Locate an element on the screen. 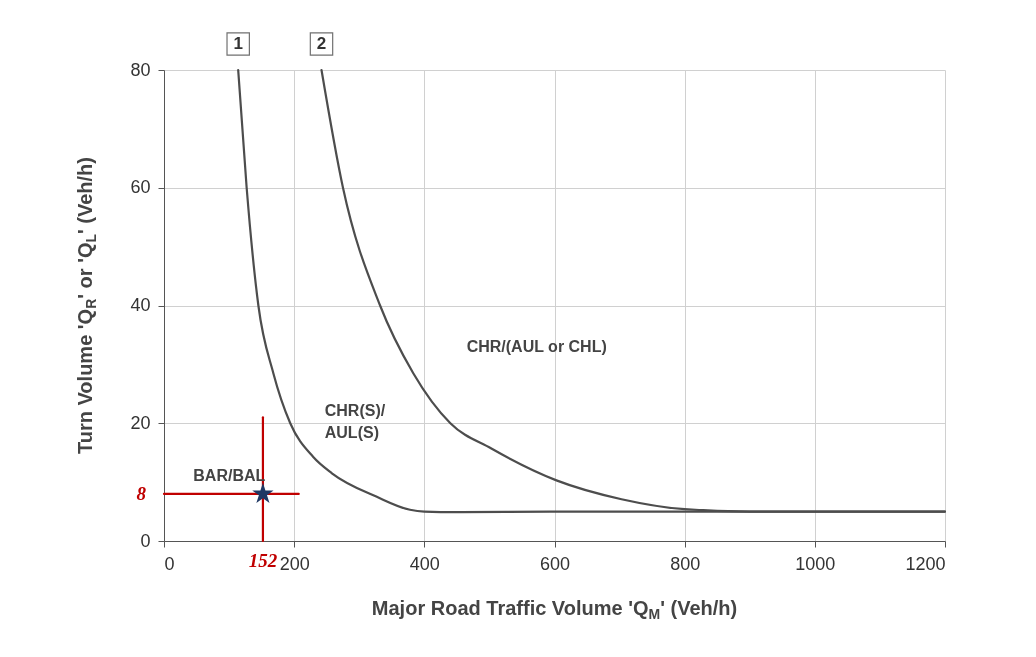  x-tick-label: 1200 is located at coordinates (925, 563).